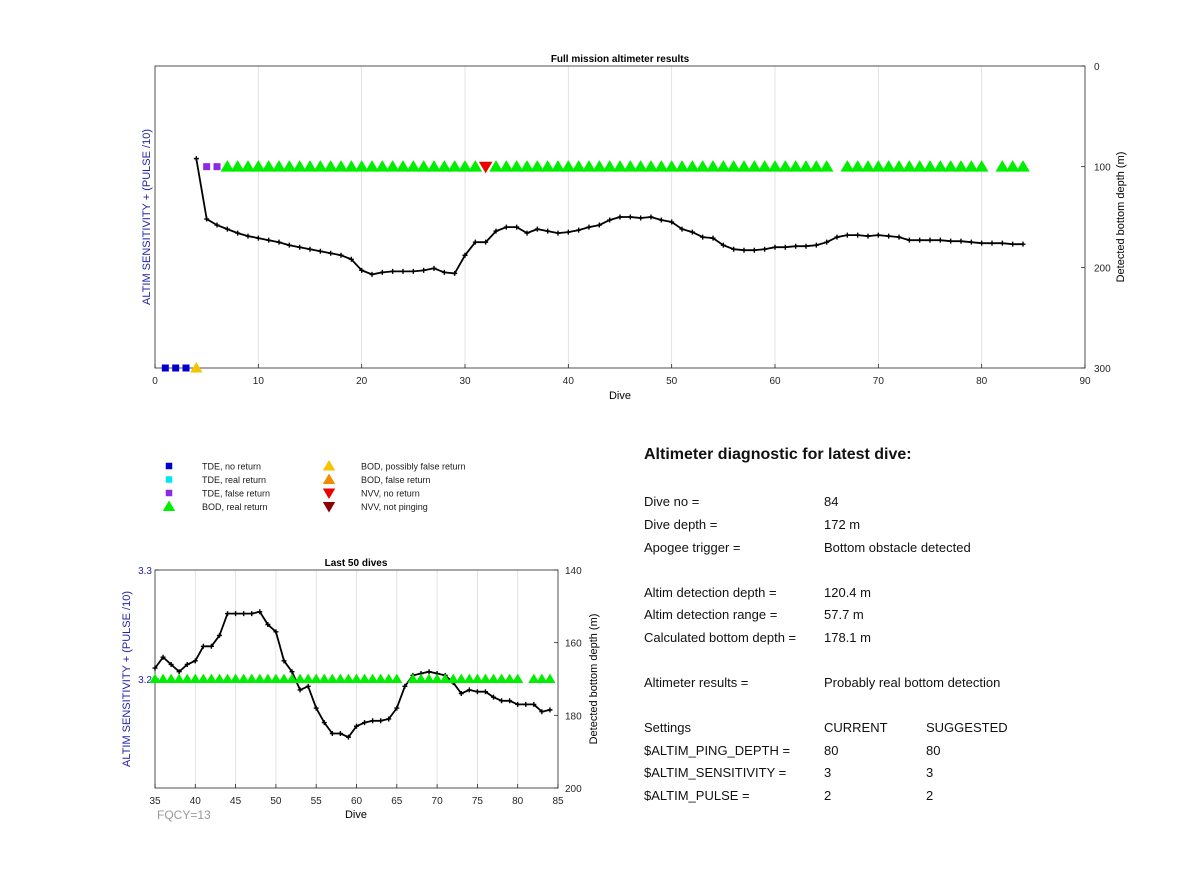 The image size is (1200, 885). Describe the element at coordinates (196, 801) in the screenshot. I see `bottom-x-tick-label: 40` at that location.